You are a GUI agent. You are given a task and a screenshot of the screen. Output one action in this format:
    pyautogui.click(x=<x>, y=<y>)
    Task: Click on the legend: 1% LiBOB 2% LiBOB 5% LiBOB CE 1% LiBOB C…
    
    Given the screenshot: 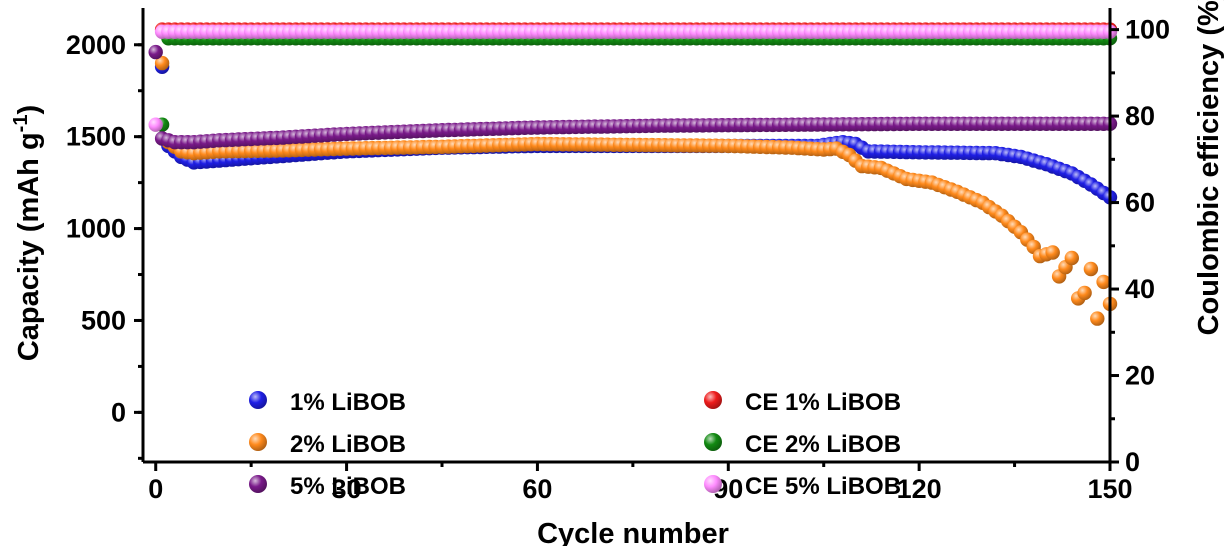 What is the action you would take?
    pyautogui.click(x=575, y=444)
    